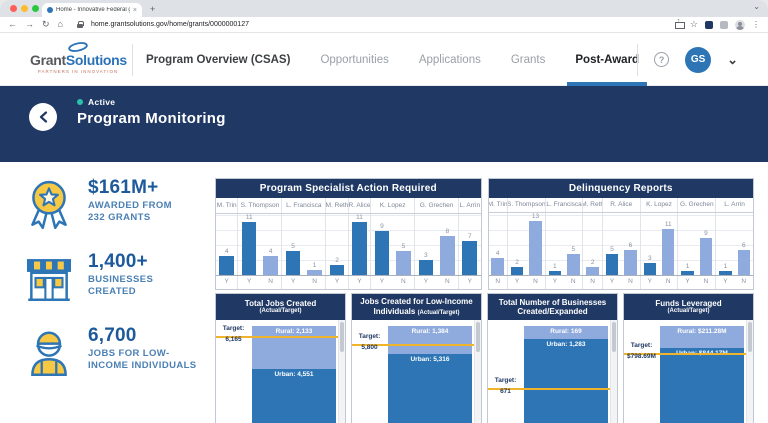 The height and width of the screenshot is (423, 768). What do you see at coordinates (49, 354) in the screenshot?
I see `worker-icon` at bounding box center [49, 354].